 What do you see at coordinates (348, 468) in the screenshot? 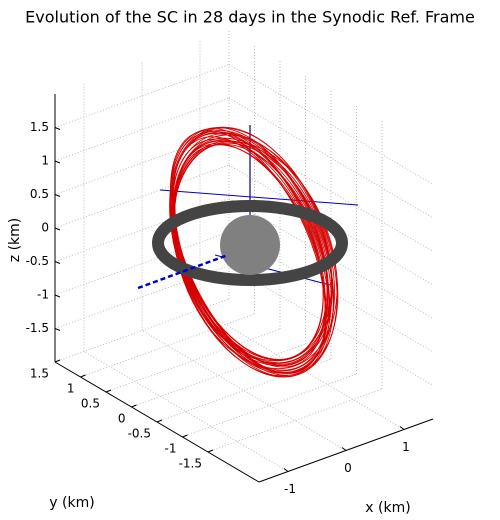
I see `x-tick-label: 0` at bounding box center [348, 468].